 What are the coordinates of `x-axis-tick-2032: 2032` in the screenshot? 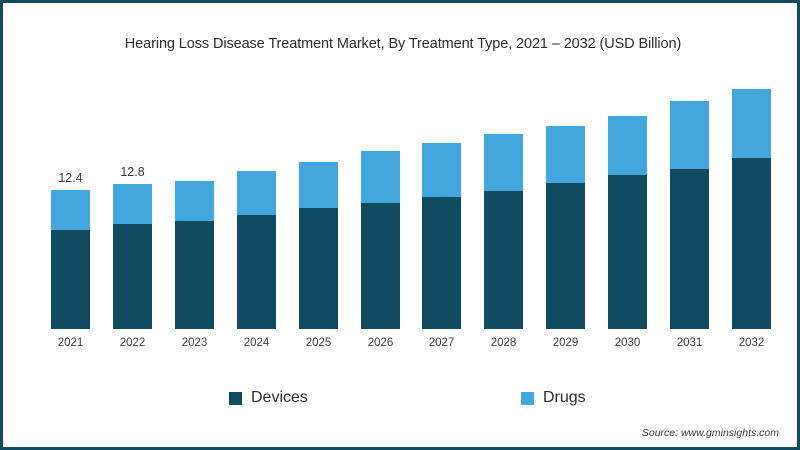 It's located at (751, 343).